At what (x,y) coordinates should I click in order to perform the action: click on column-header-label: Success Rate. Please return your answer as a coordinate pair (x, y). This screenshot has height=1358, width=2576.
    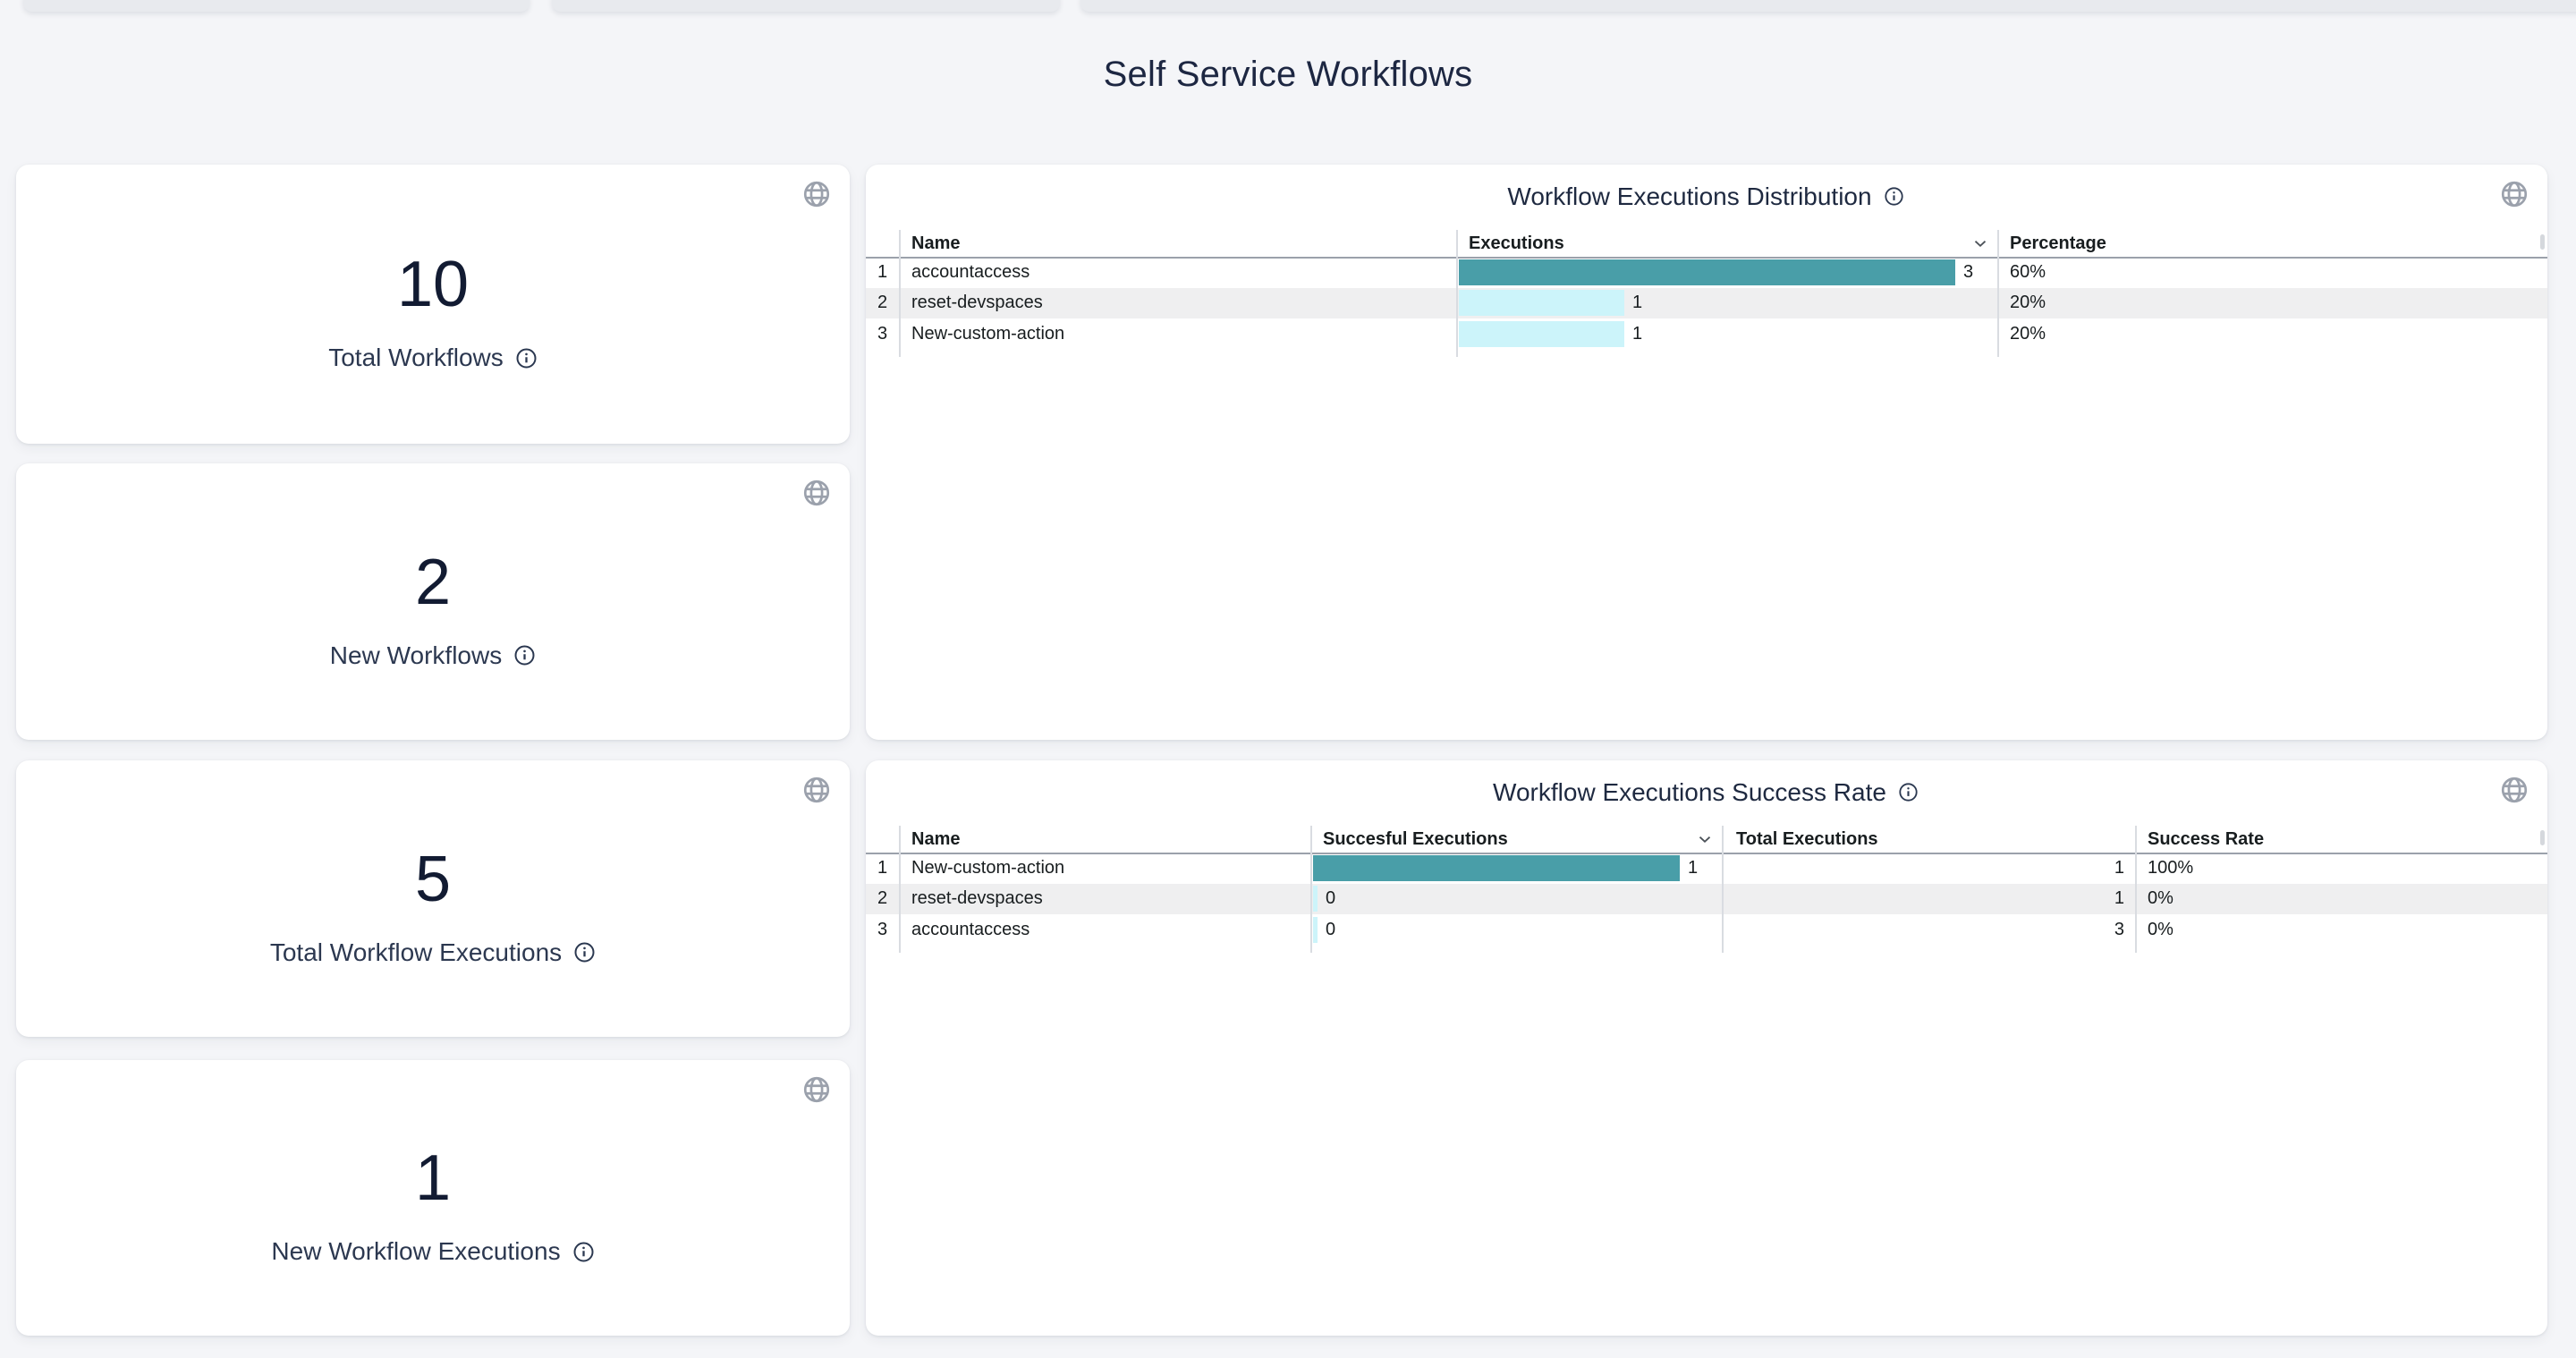
    Looking at the image, I should click on (2206, 839).